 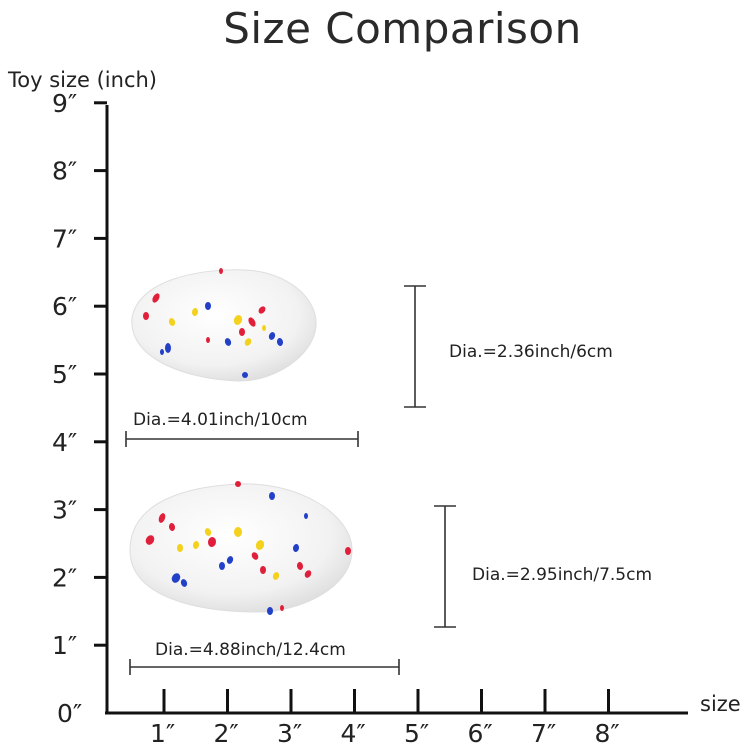 What do you see at coordinates (543, 733) in the screenshot?
I see `x-tick-label: 7″` at bounding box center [543, 733].